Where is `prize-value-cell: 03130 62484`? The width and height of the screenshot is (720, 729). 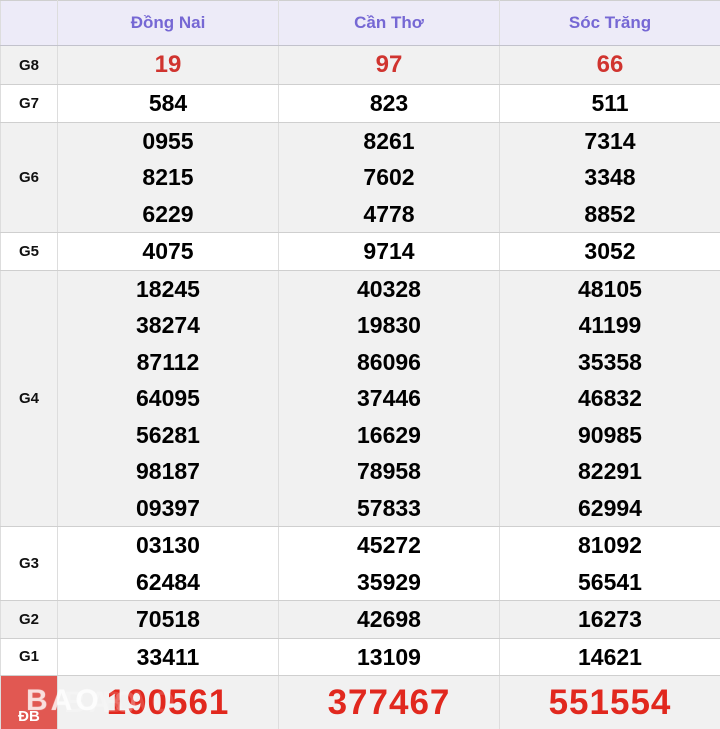 prize-value-cell: 03130 62484 is located at coordinates (168, 563).